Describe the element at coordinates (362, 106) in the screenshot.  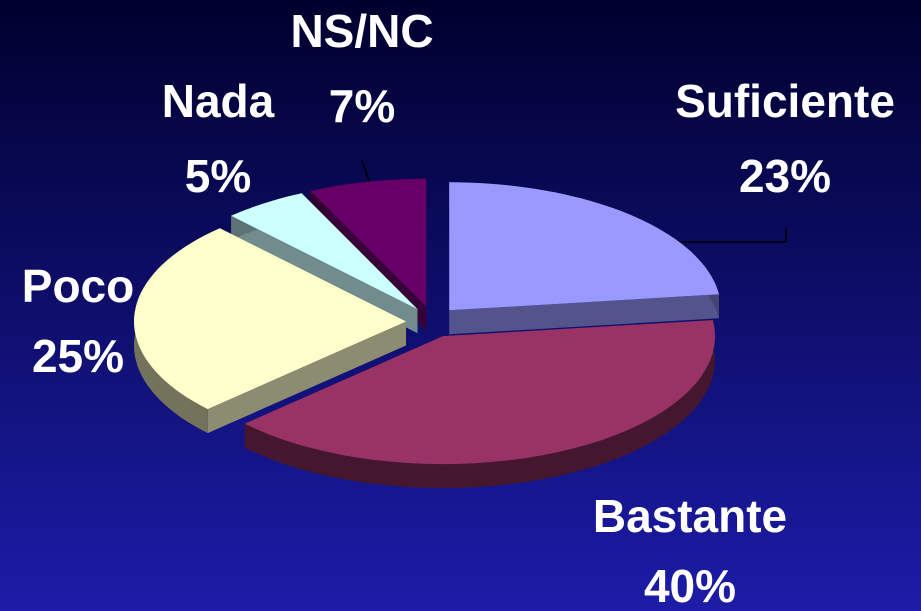
I see `value-label: 7%` at that location.